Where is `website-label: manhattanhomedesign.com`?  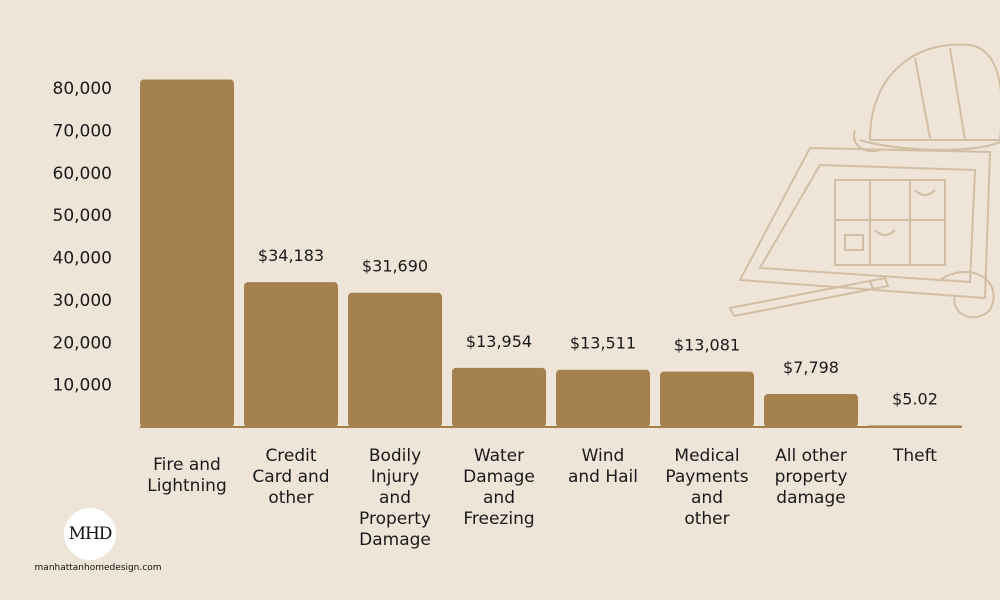 website-label: manhattanhomedesign.com is located at coordinates (98, 568).